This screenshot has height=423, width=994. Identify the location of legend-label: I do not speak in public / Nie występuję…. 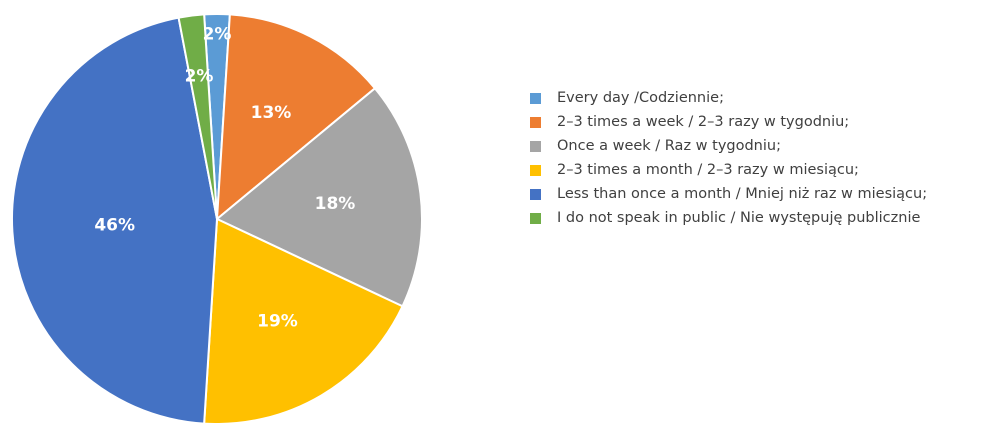
(739, 218).